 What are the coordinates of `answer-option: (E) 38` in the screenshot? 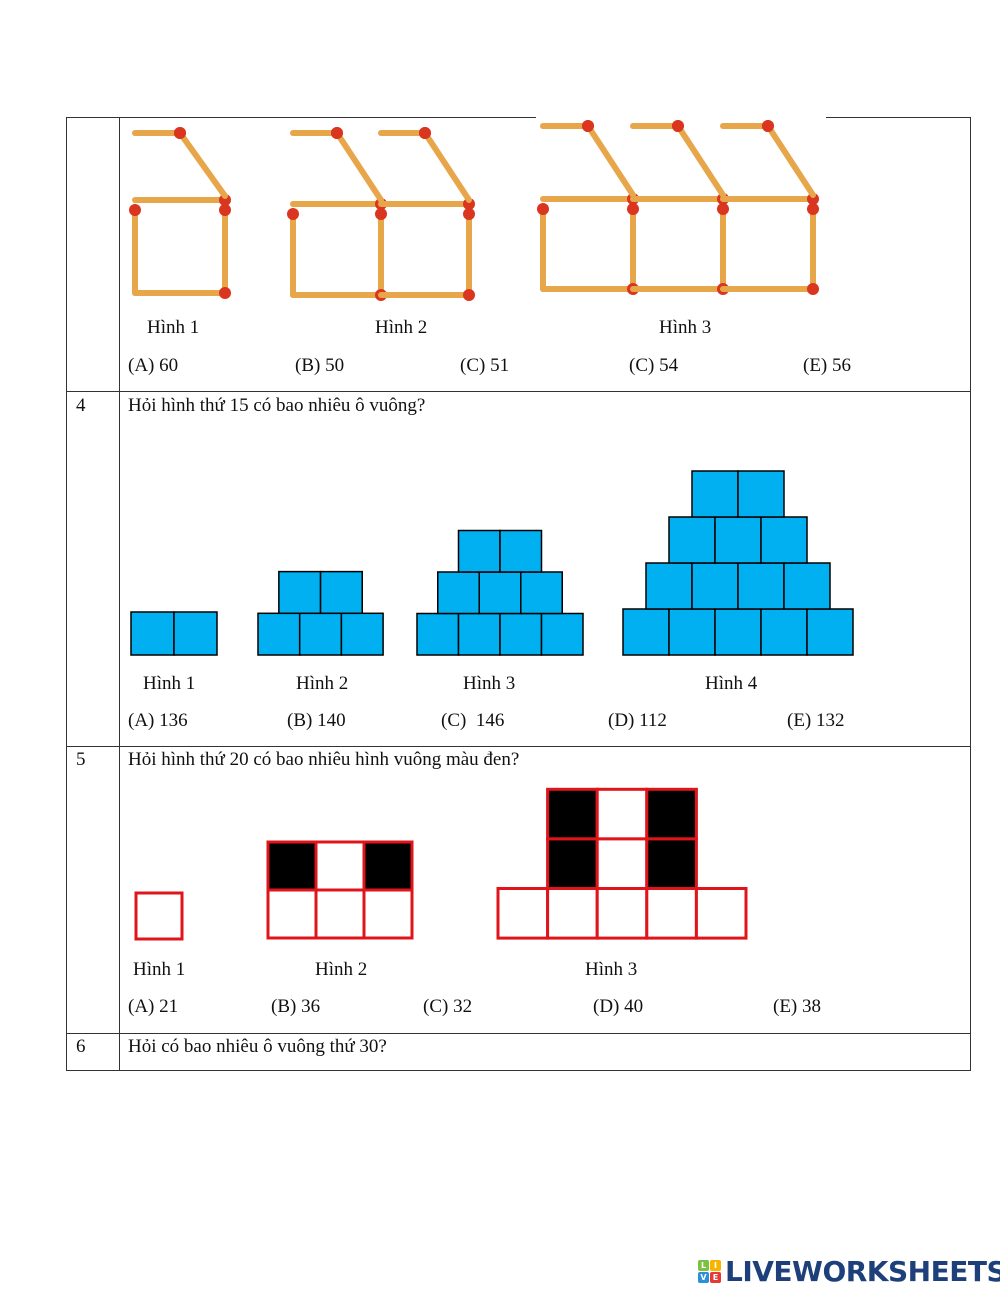 It's located at (797, 1006).